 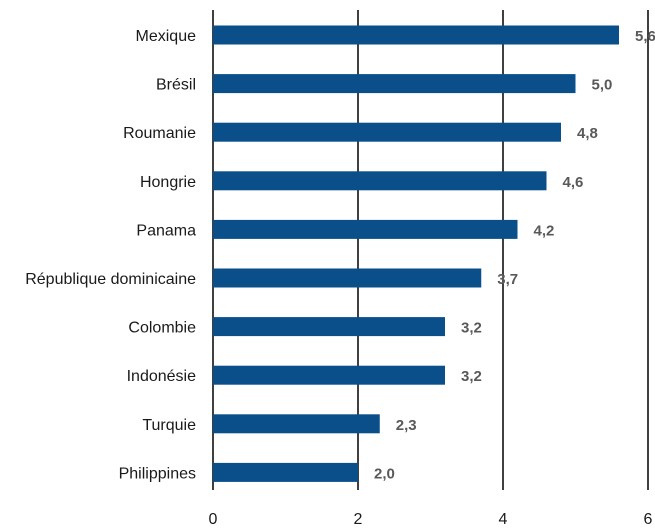 What do you see at coordinates (406, 425) in the screenshot?
I see `data-label: 2,3` at bounding box center [406, 425].